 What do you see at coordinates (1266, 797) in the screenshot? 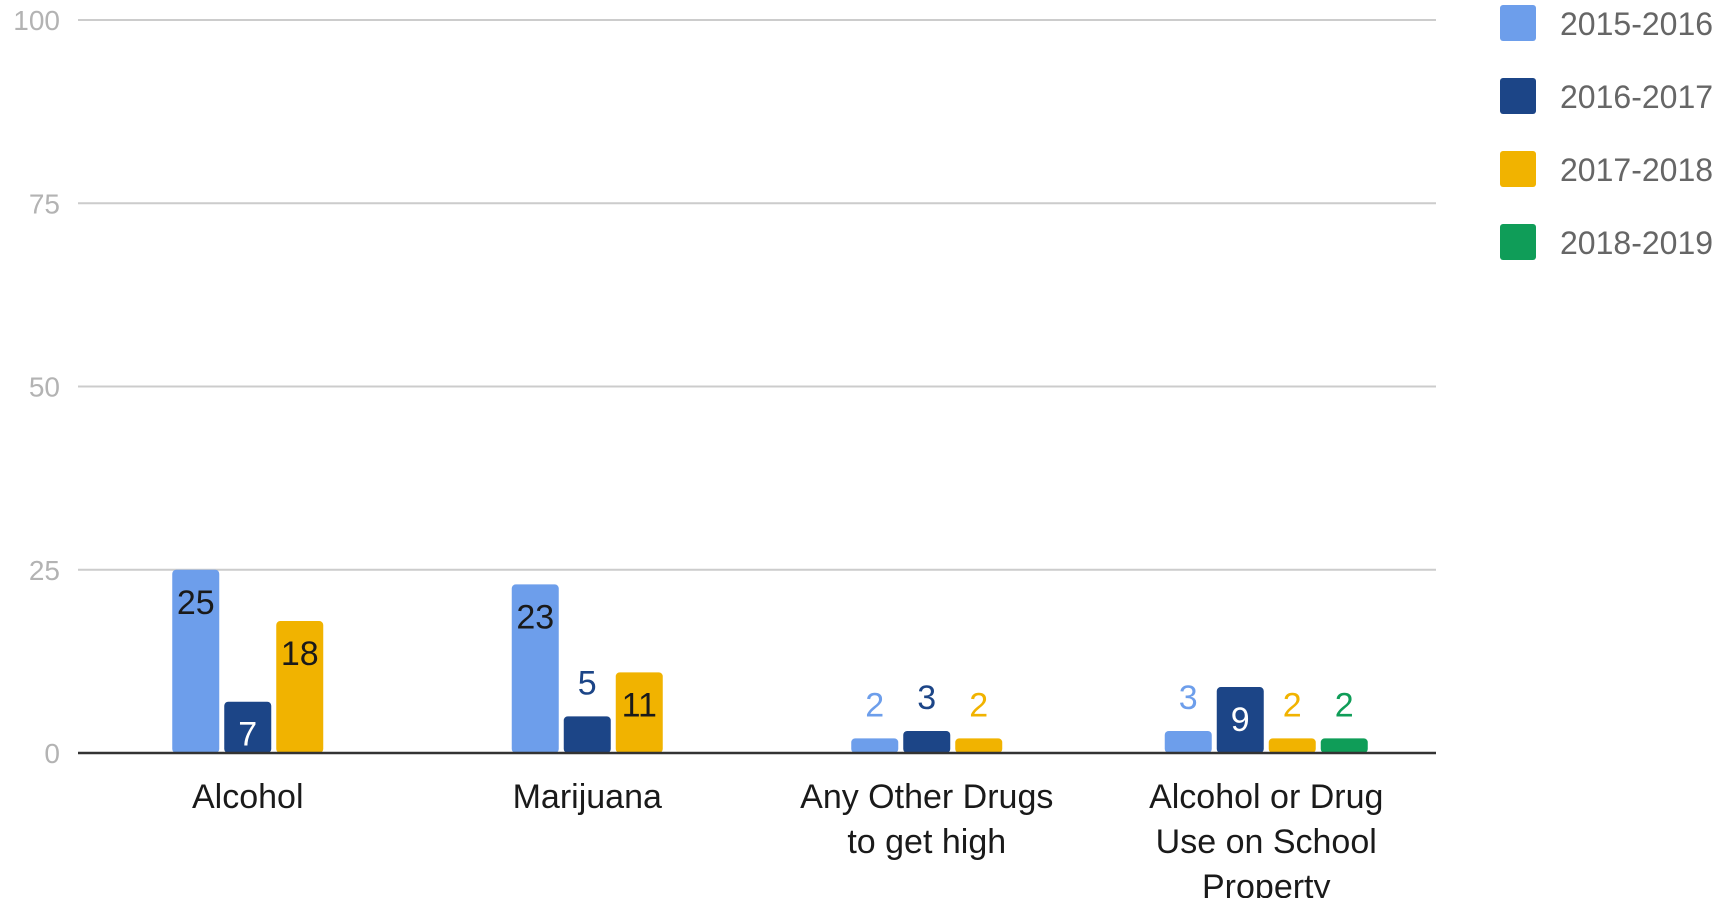
I see `x-category-label: Alcohol or Drug` at bounding box center [1266, 797].